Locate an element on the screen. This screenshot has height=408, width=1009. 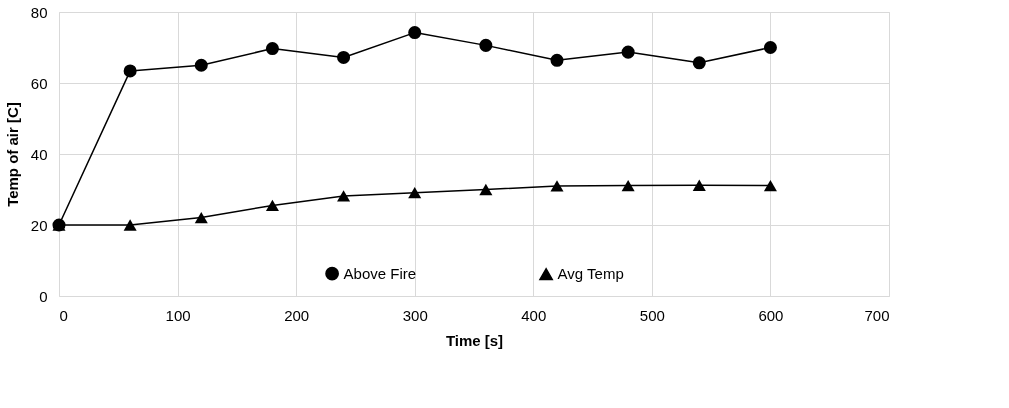
x-tick-label: 600 is located at coordinates (771, 315).